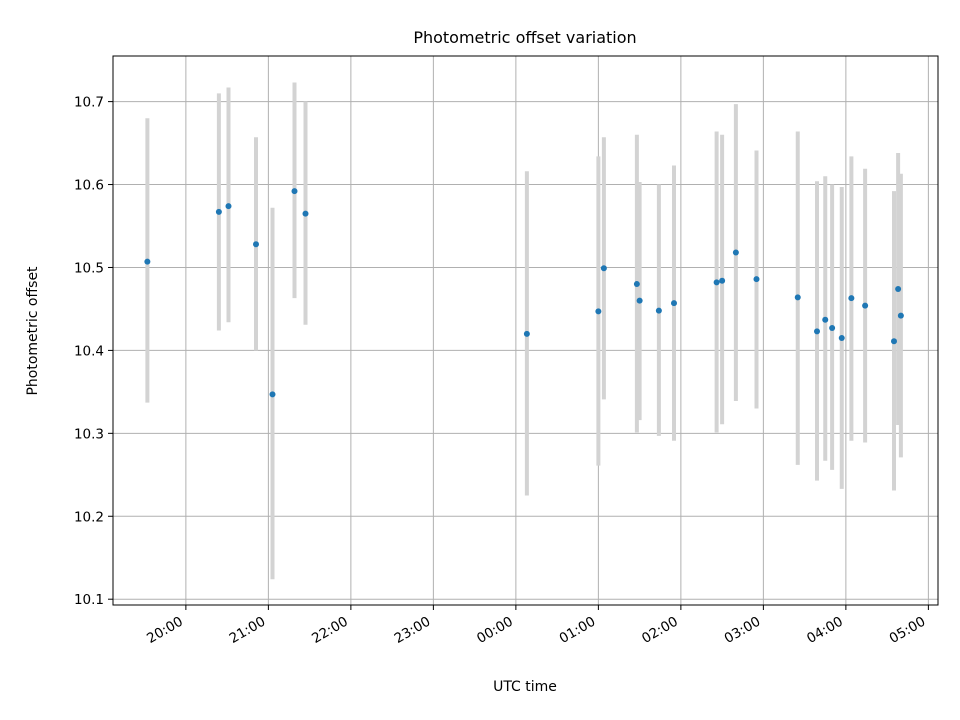 This screenshot has height=720, width=960. I want to click on y-axis-label: Photometric offset, so click(33, 331).